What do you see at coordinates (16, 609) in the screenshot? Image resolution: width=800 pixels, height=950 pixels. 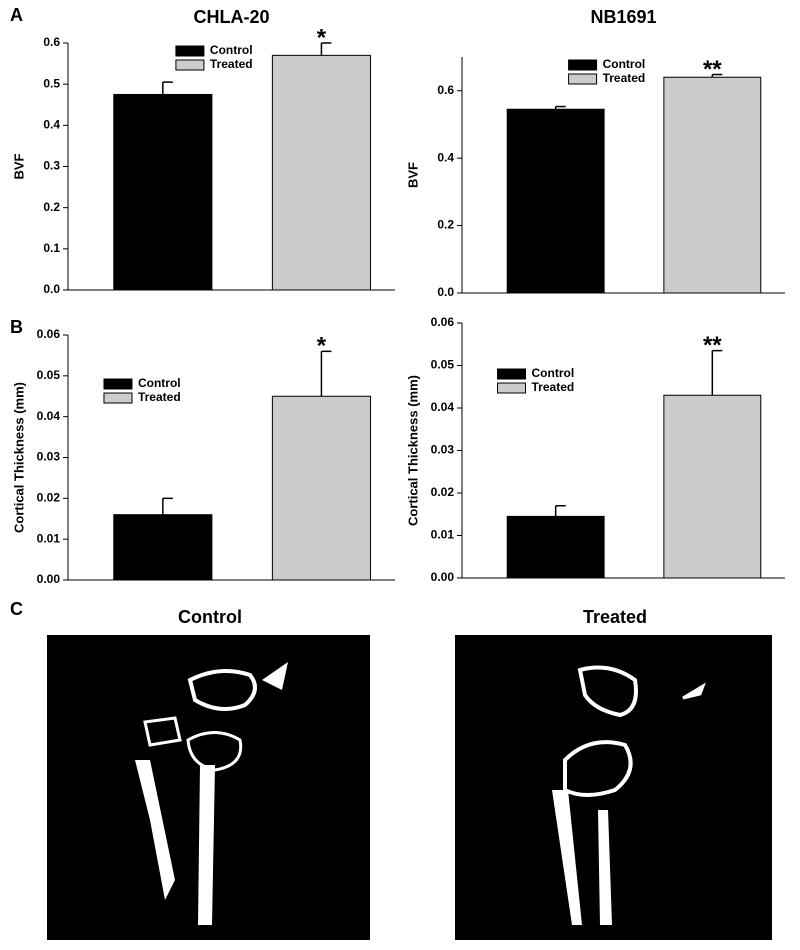 I see `panel-label: C` at bounding box center [16, 609].